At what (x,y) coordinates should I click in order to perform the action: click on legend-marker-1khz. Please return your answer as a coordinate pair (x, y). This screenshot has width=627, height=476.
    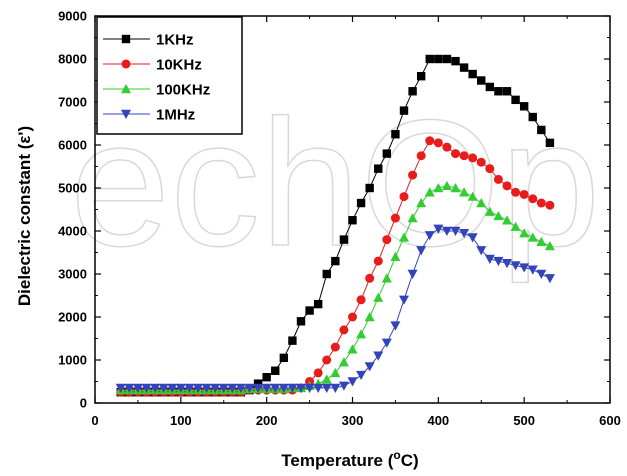
    Looking at the image, I should click on (126, 39).